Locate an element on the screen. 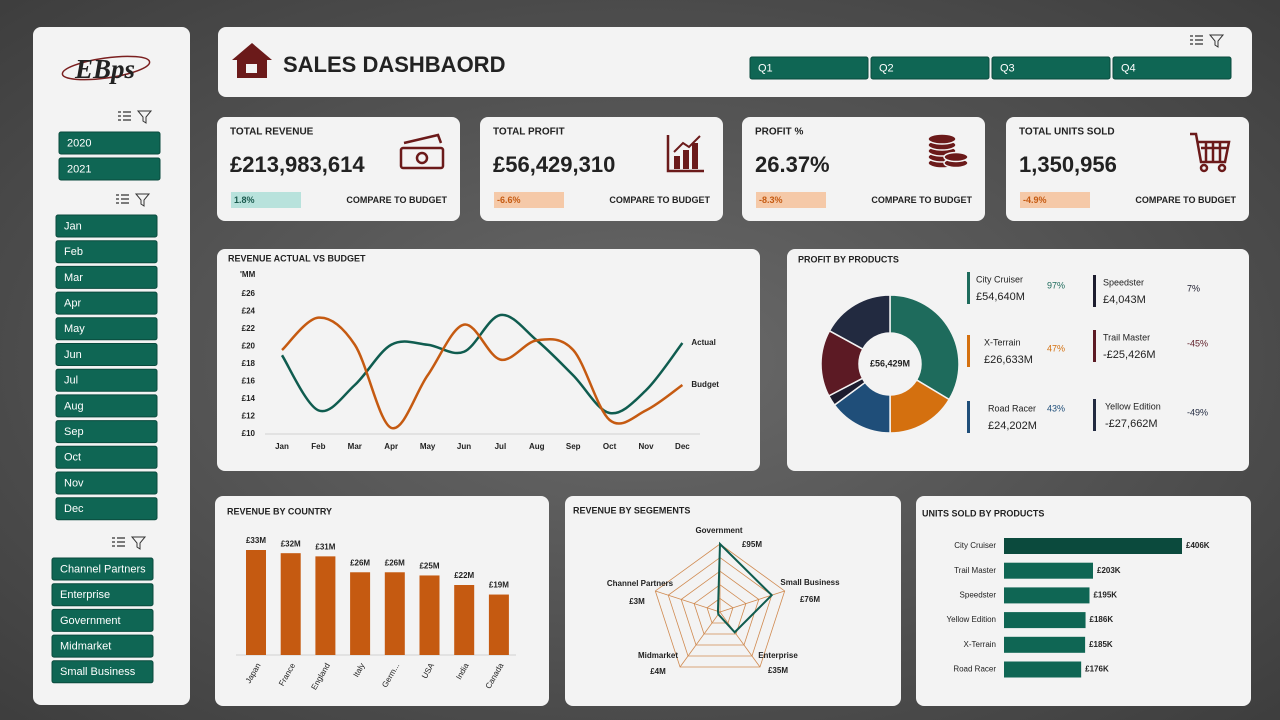 The width and height of the screenshot is (1280, 720). kpi-change: -6.6% is located at coordinates (509, 200).